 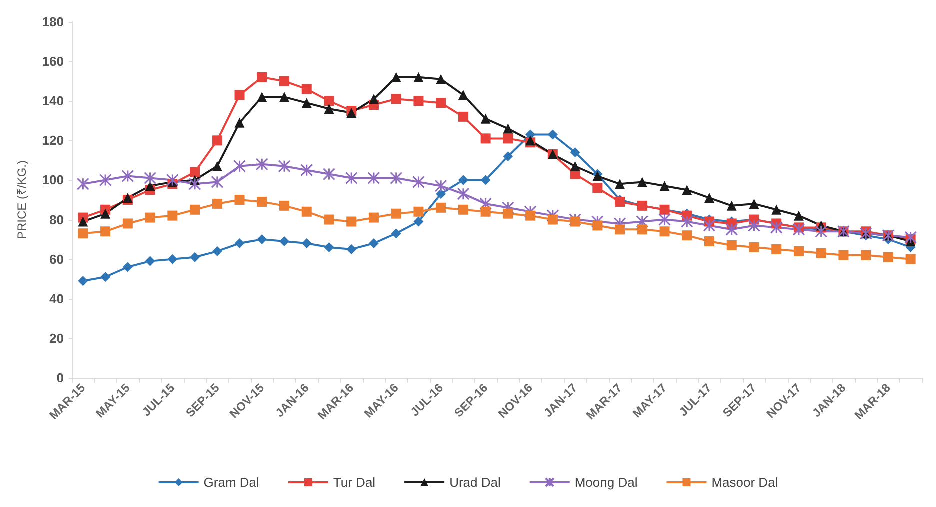 What do you see at coordinates (53, 180) in the screenshot?
I see `y-tick-label: 100` at bounding box center [53, 180].